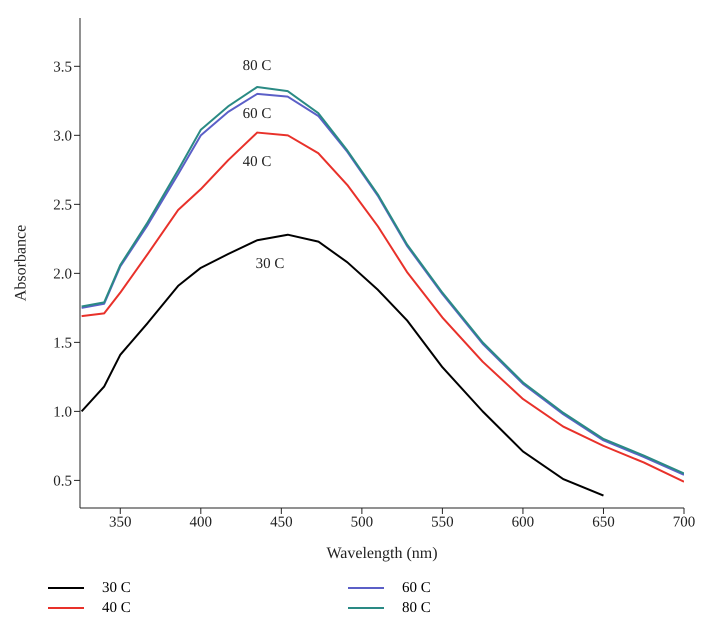  Describe the element at coordinates (116, 608) in the screenshot. I see `legend-label: 40 C` at that location.